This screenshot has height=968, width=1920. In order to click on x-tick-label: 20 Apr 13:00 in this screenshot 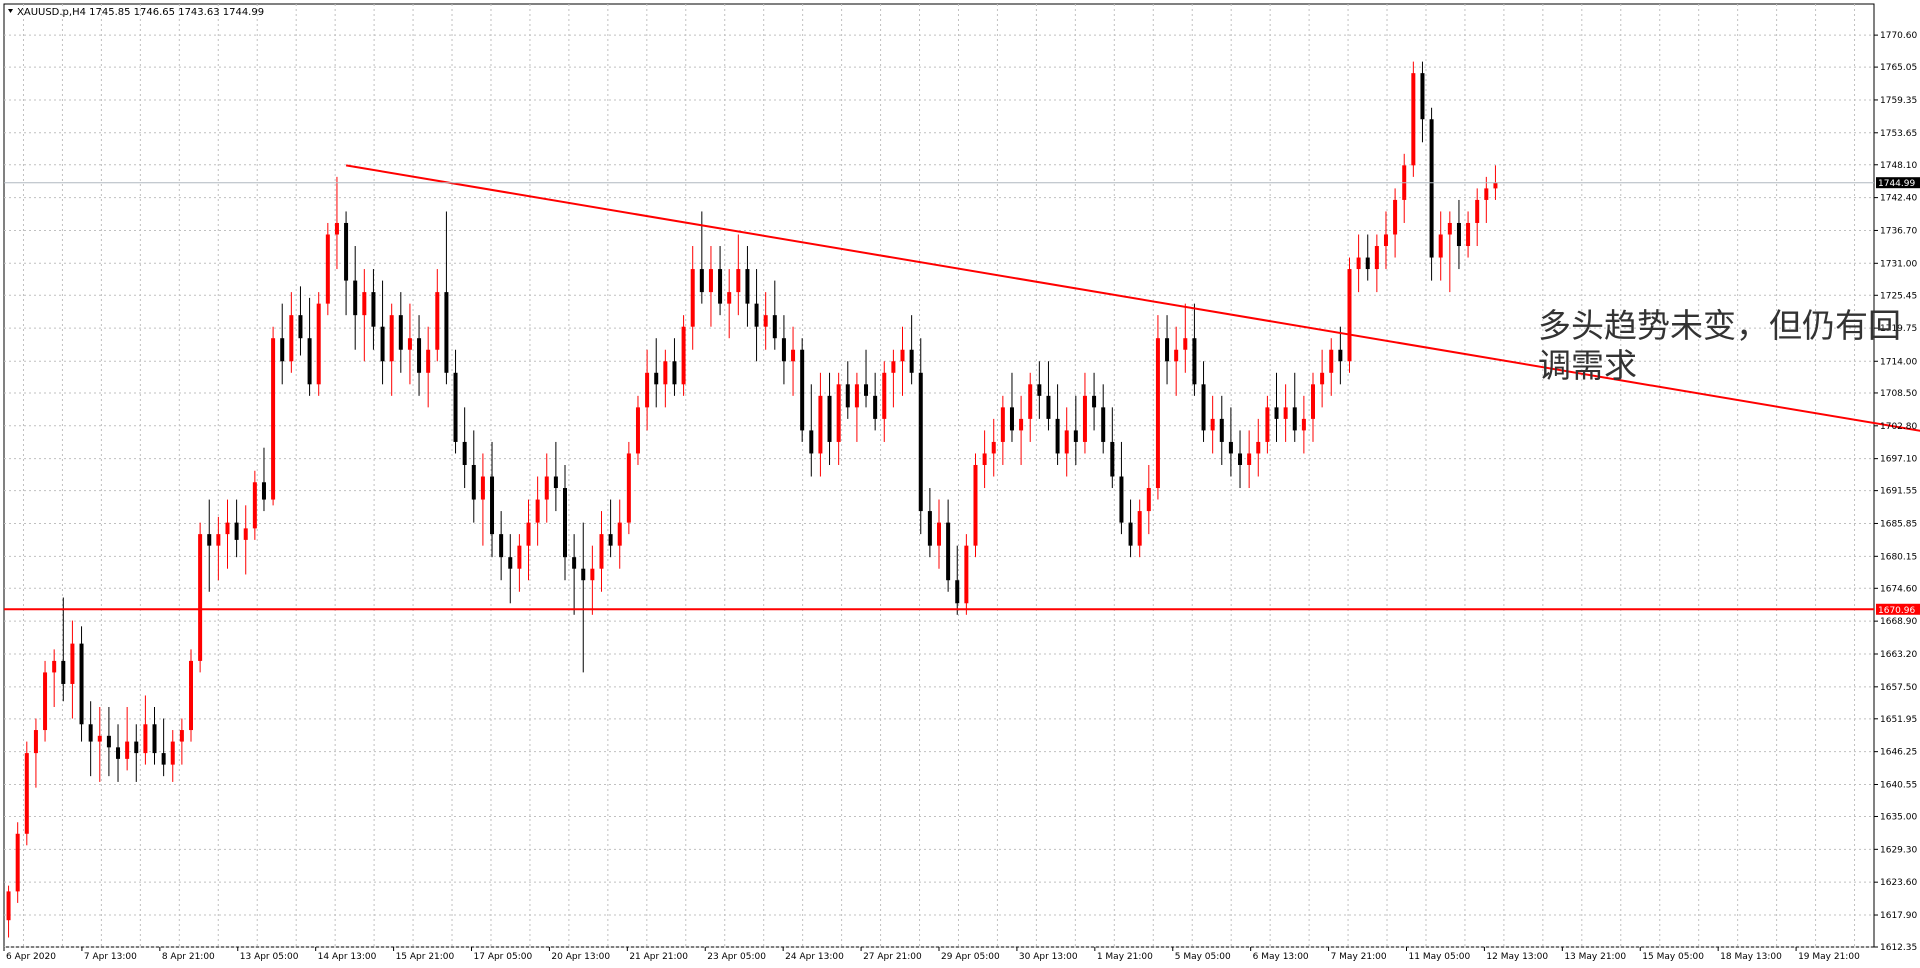, I will do `click(580, 957)`.